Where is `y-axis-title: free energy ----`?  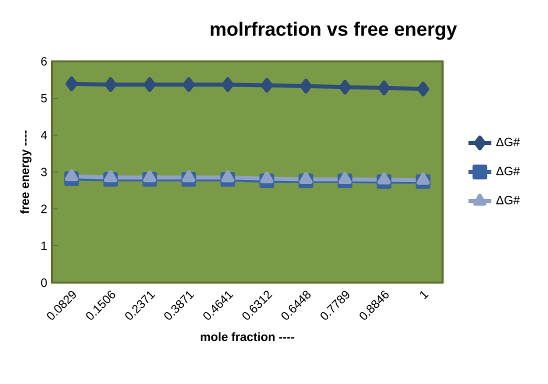 y-axis-title: free energy ---- is located at coordinates (26, 172).